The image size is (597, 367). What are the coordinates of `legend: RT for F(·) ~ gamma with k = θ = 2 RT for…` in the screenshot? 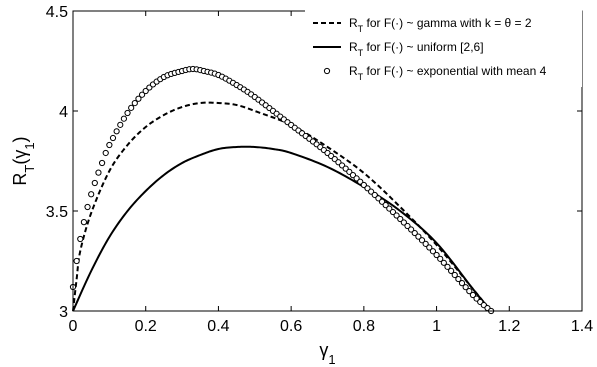 It's located at (443, 48).